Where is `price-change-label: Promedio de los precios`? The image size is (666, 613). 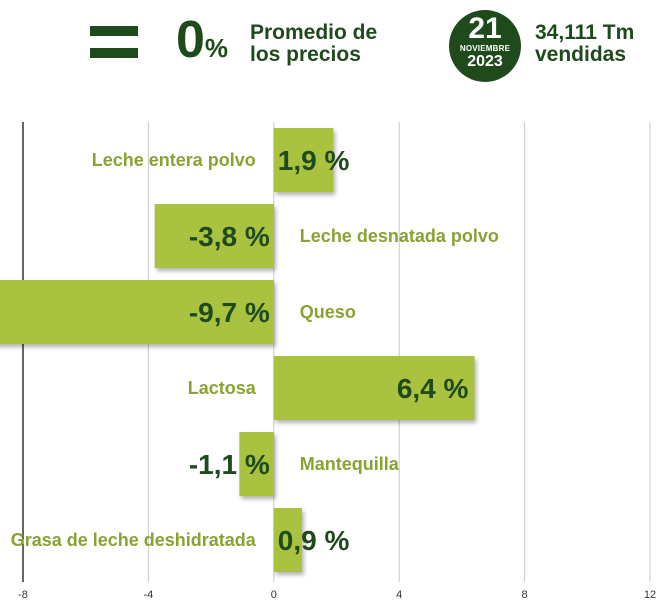 price-change-label: Promedio de los precios is located at coordinates (314, 43).